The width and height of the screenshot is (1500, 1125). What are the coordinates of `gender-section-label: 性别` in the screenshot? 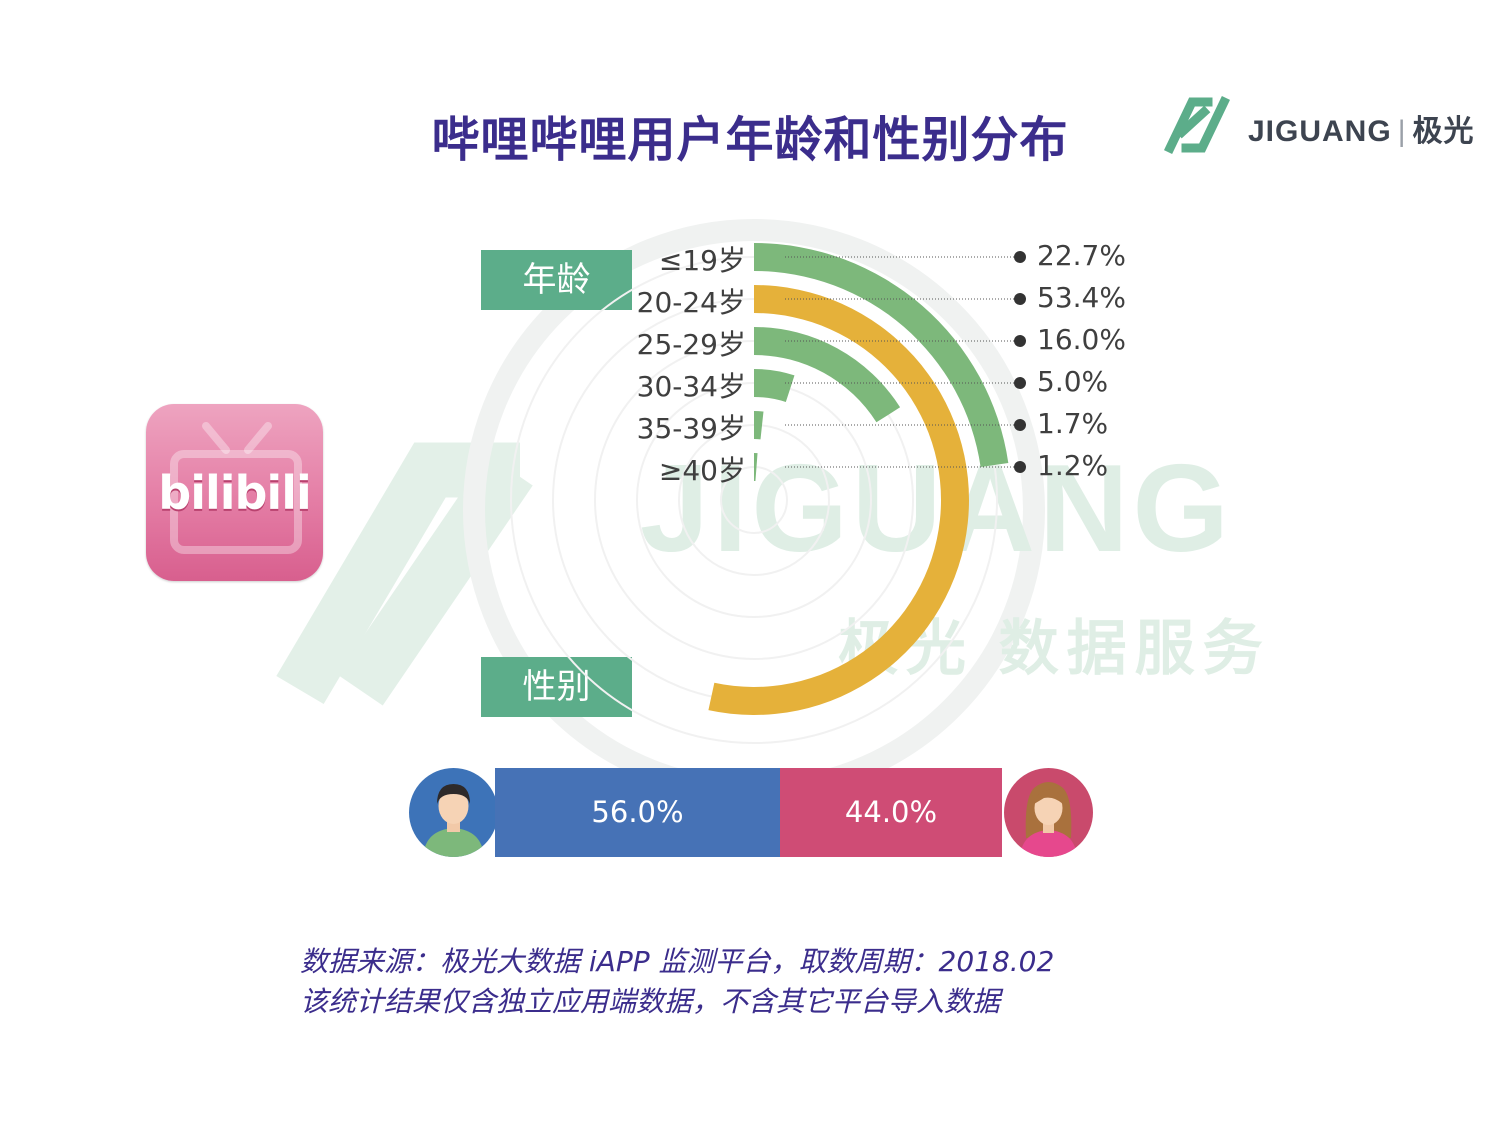 It's located at (556, 687).